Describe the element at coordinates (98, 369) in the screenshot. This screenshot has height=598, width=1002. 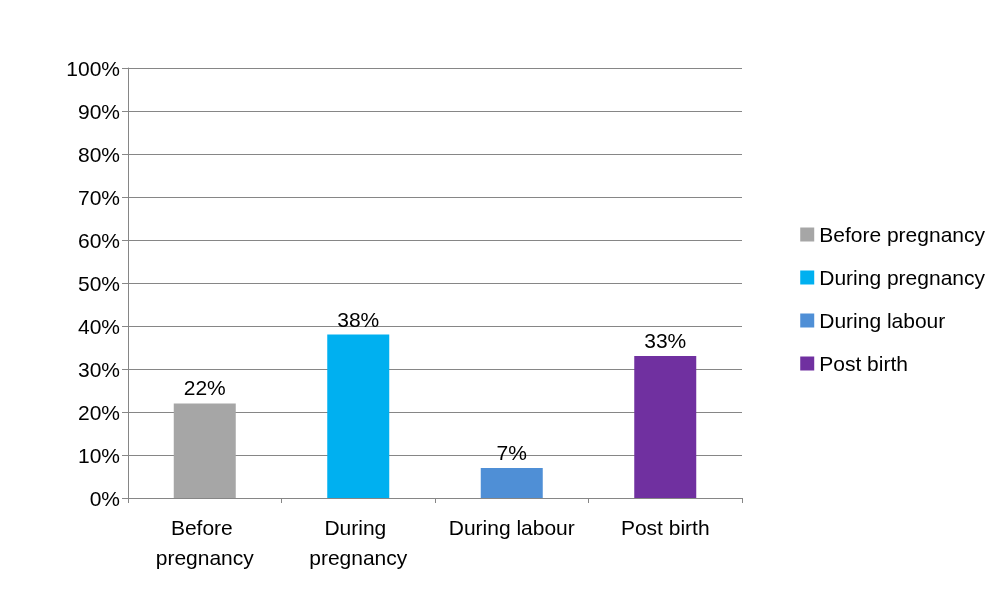
I see `y-tick-label: 30%` at that location.